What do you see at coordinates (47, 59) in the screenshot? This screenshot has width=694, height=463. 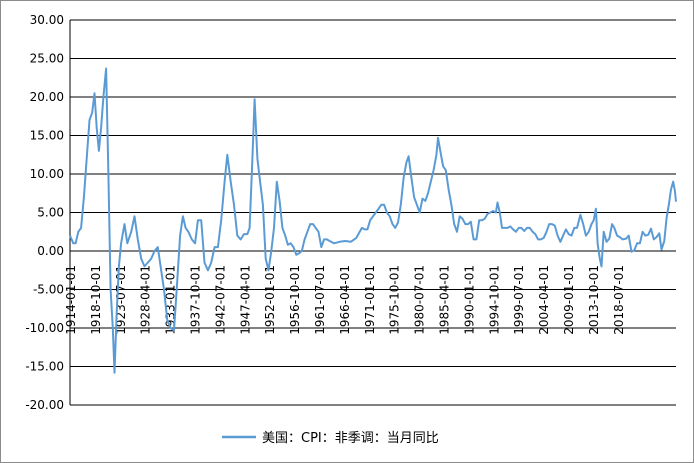 I see `y-tick-label: 25.00` at bounding box center [47, 59].